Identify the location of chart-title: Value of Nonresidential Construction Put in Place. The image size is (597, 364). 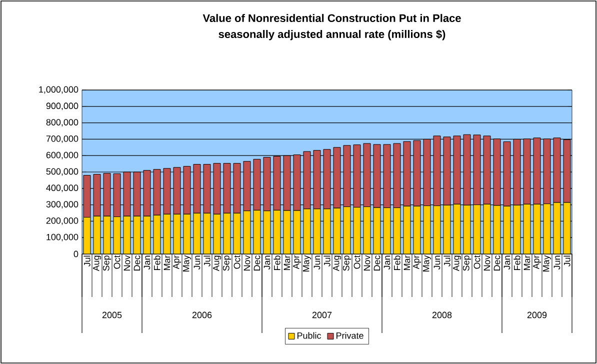
(331, 18).